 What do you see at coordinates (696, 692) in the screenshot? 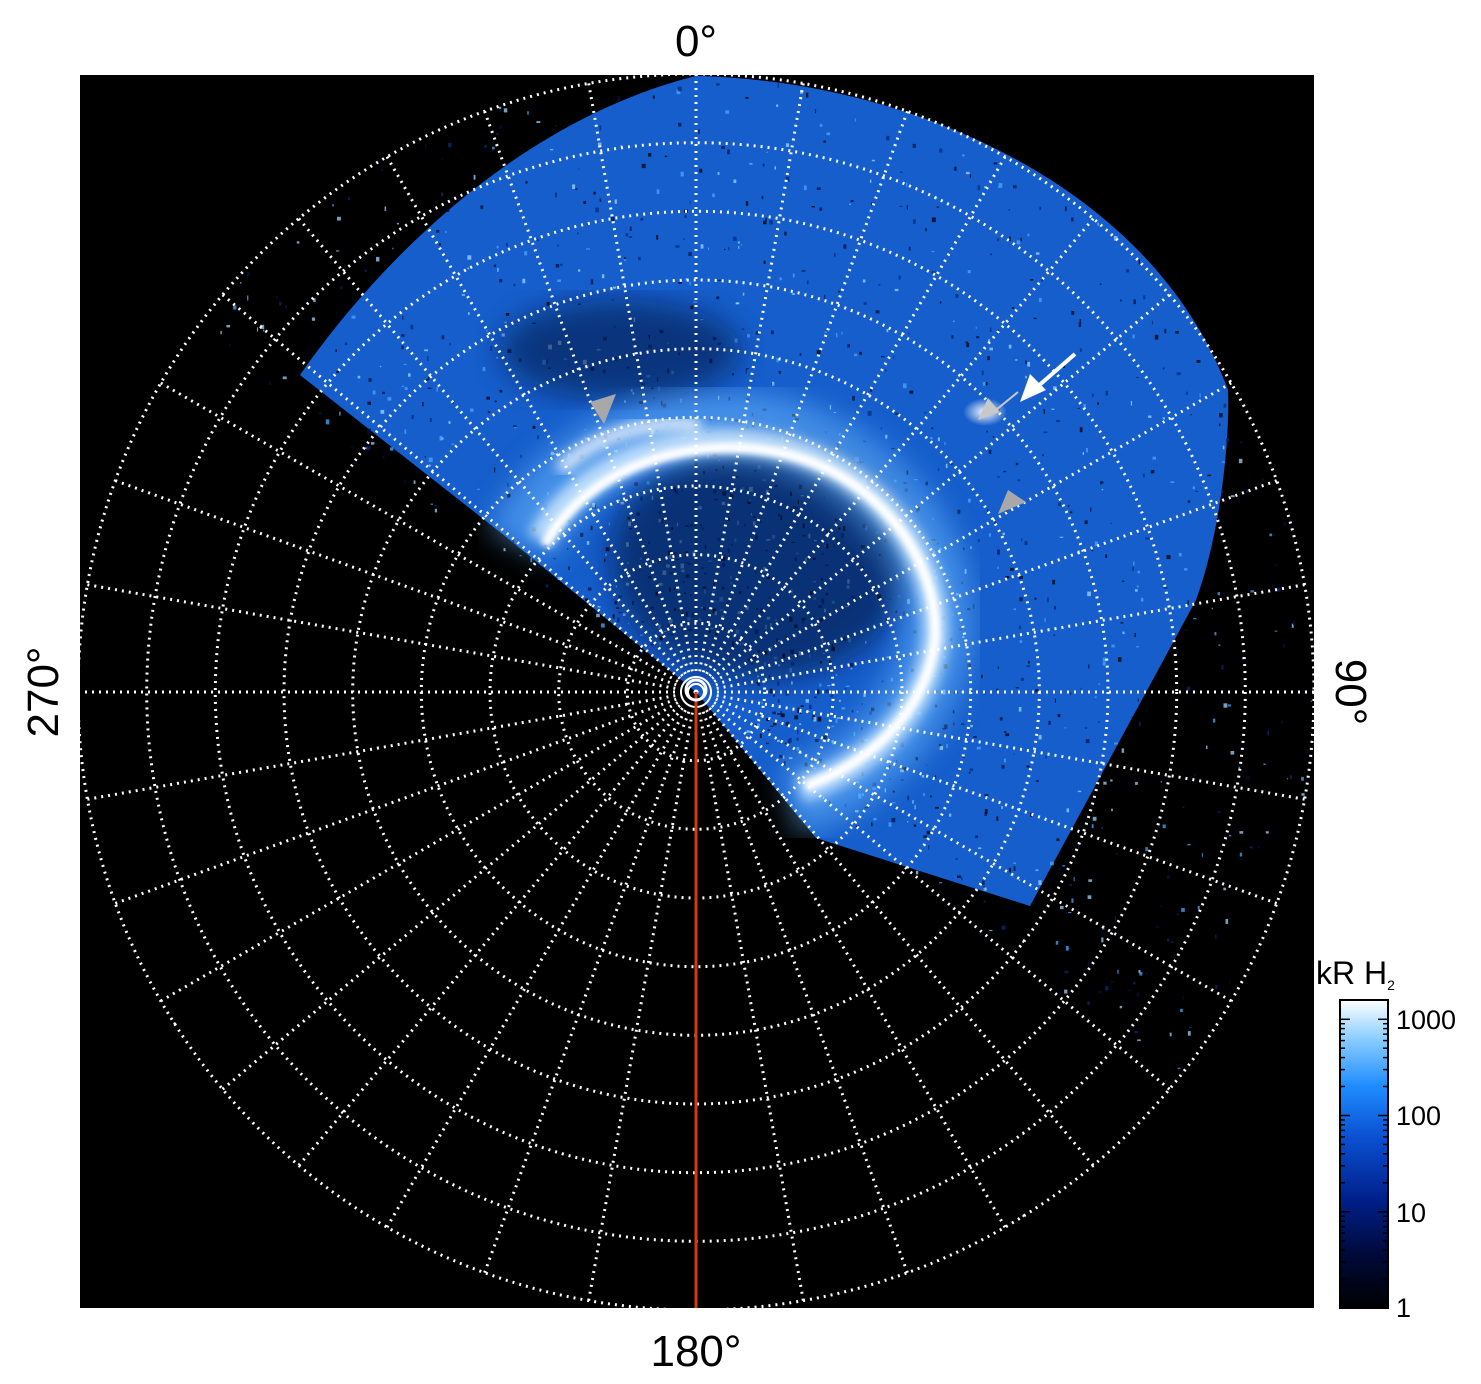
I see `latitude-ring` at bounding box center [696, 692].